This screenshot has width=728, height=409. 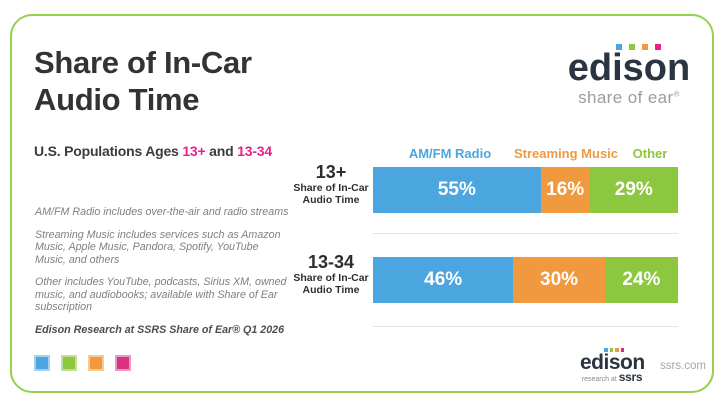 I want to click on segment-value-label: 24%, so click(x=641, y=279).